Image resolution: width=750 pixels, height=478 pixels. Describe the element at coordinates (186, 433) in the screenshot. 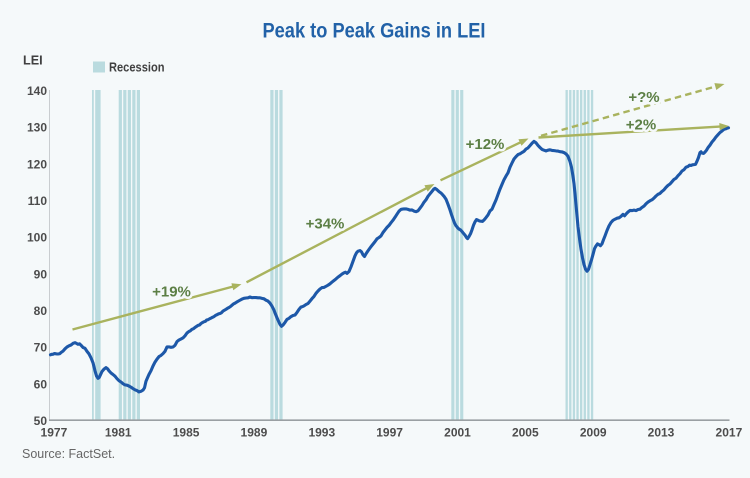

I see `svg-text: 1985` at that location.